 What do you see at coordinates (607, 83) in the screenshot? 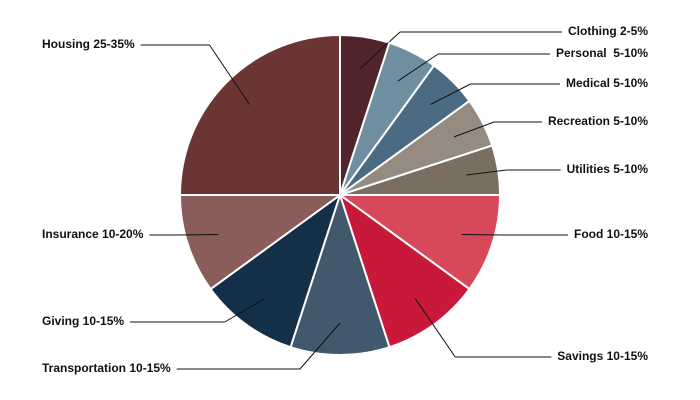
I see `slice-label: Medical 5-10%` at bounding box center [607, 83].